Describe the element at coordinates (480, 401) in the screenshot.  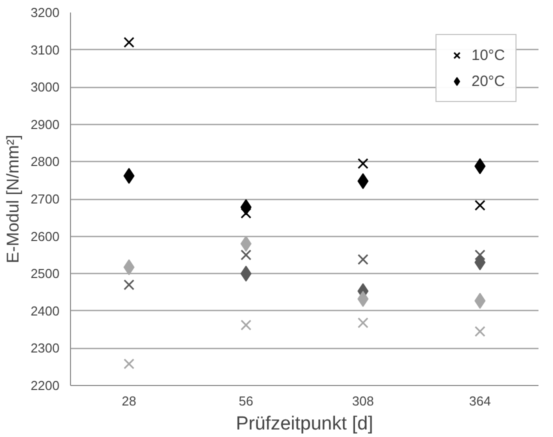
I see `x-tick-label: 364` at that location.